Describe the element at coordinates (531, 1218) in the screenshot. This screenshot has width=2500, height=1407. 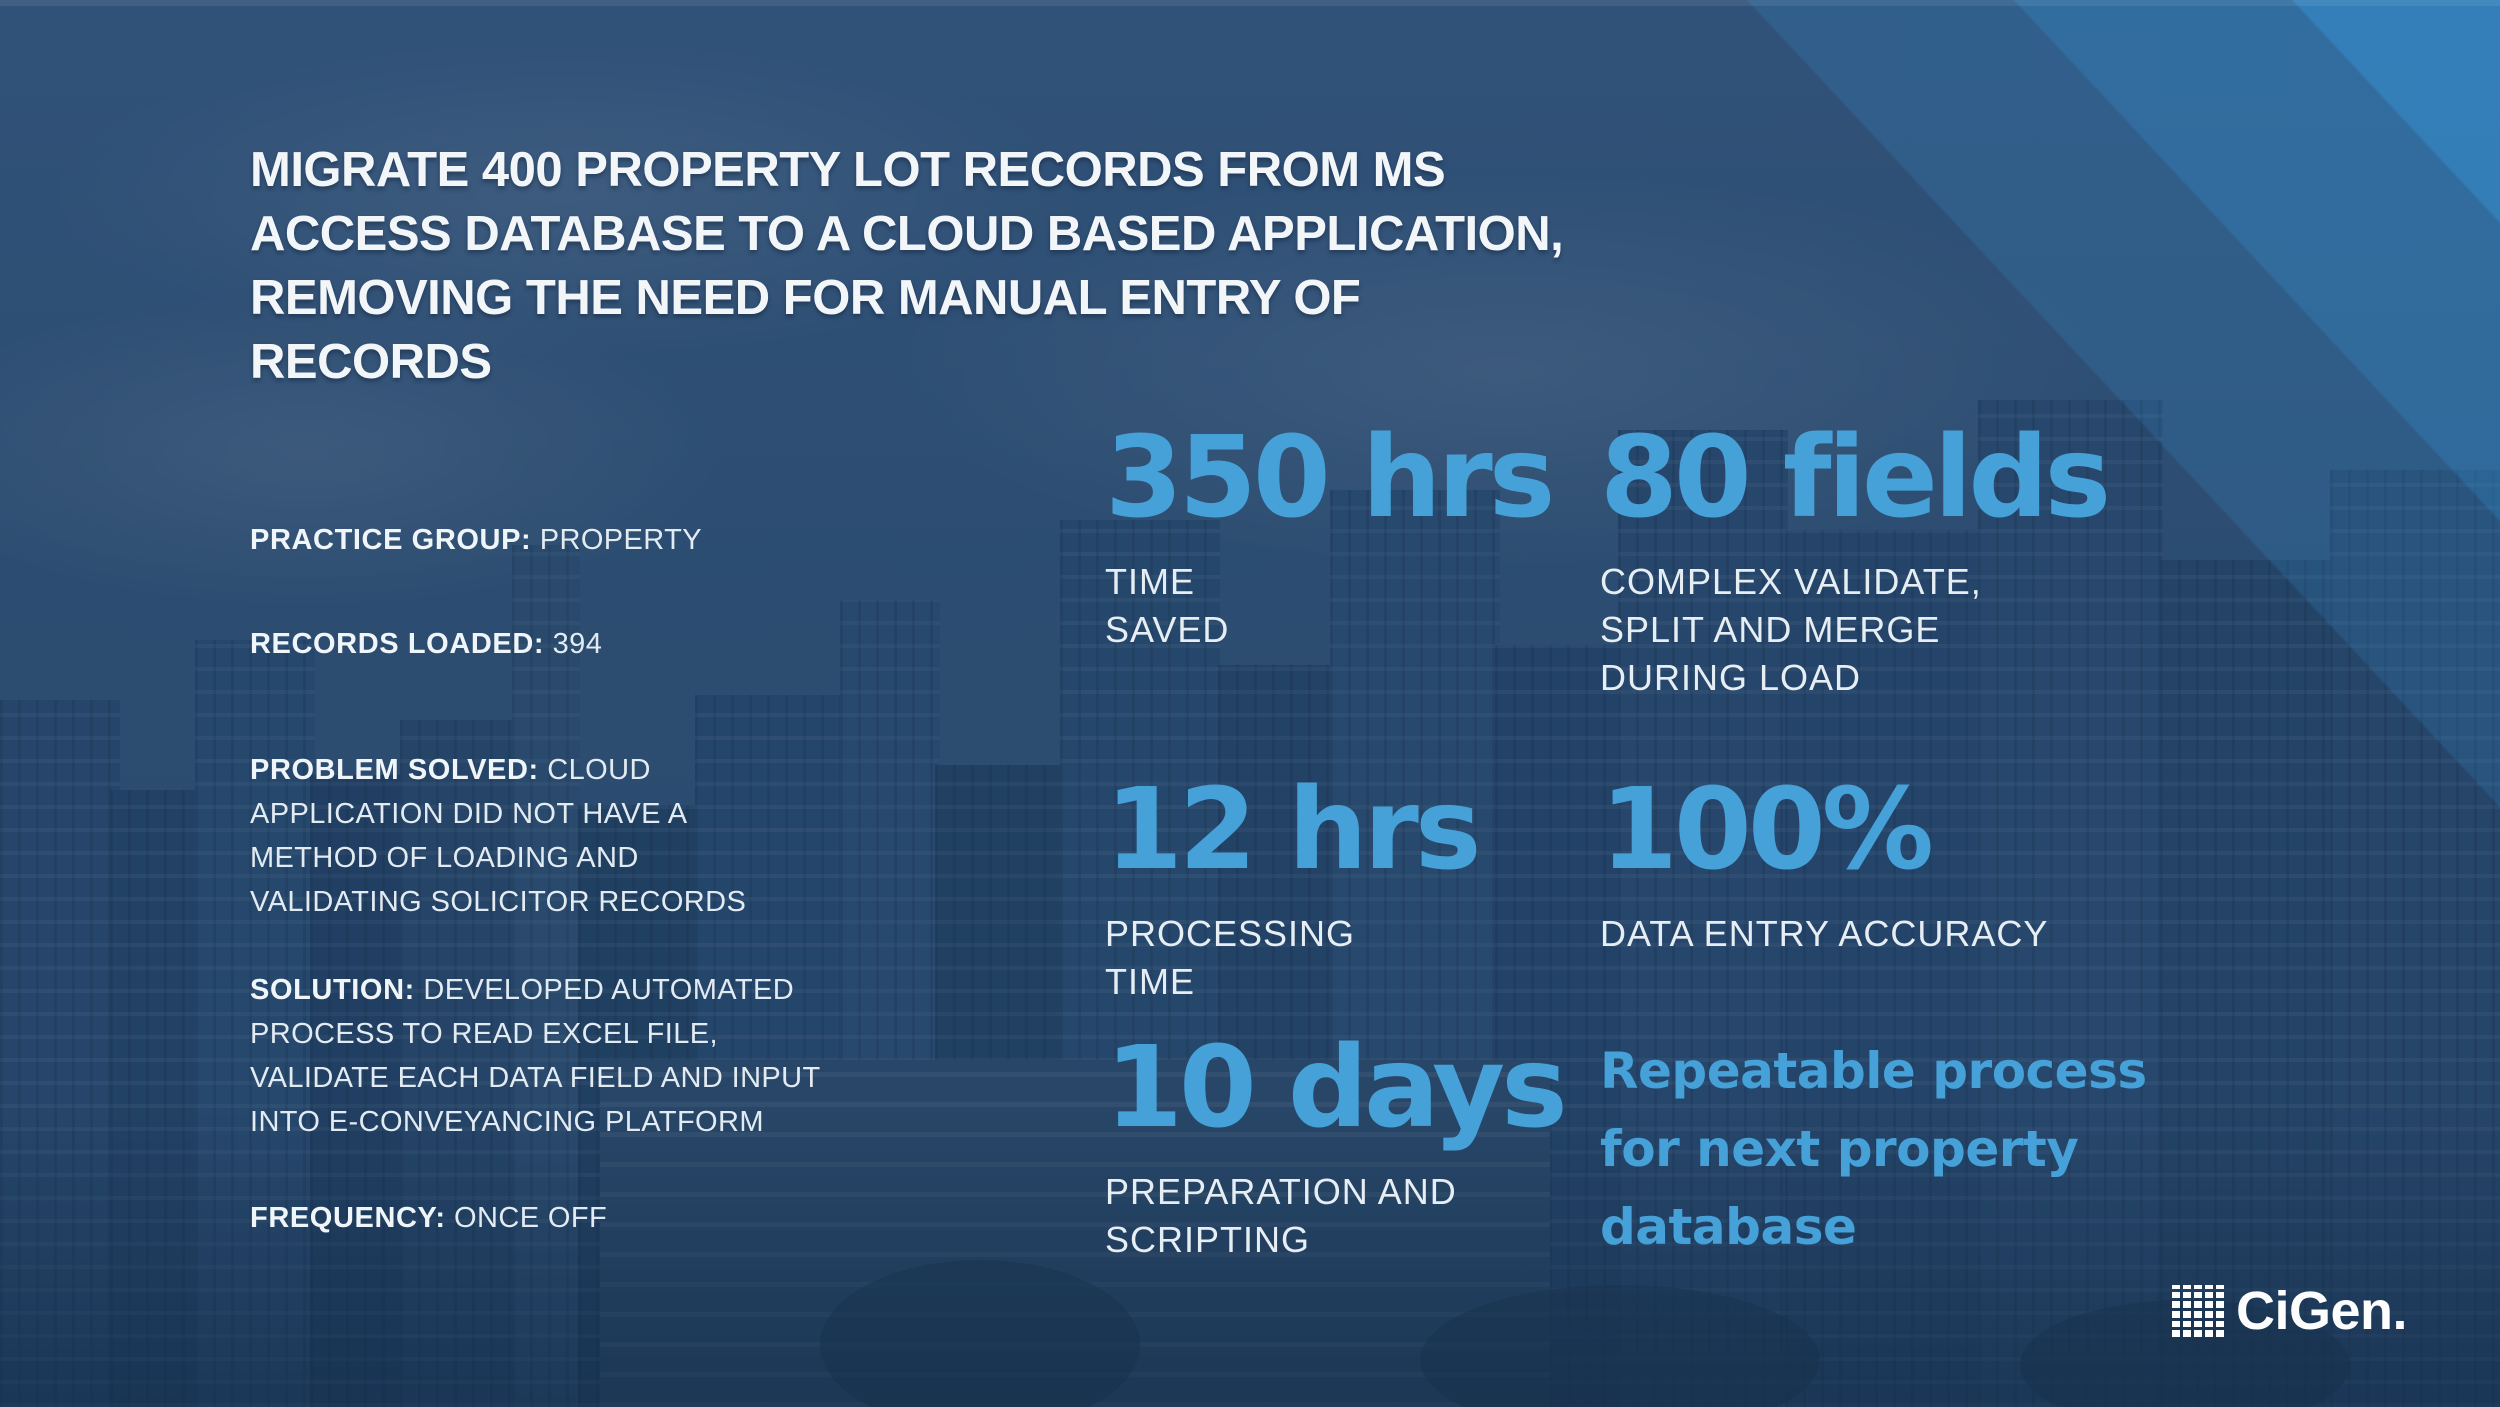
I see `detail-value: ONCE OFF` at that location.